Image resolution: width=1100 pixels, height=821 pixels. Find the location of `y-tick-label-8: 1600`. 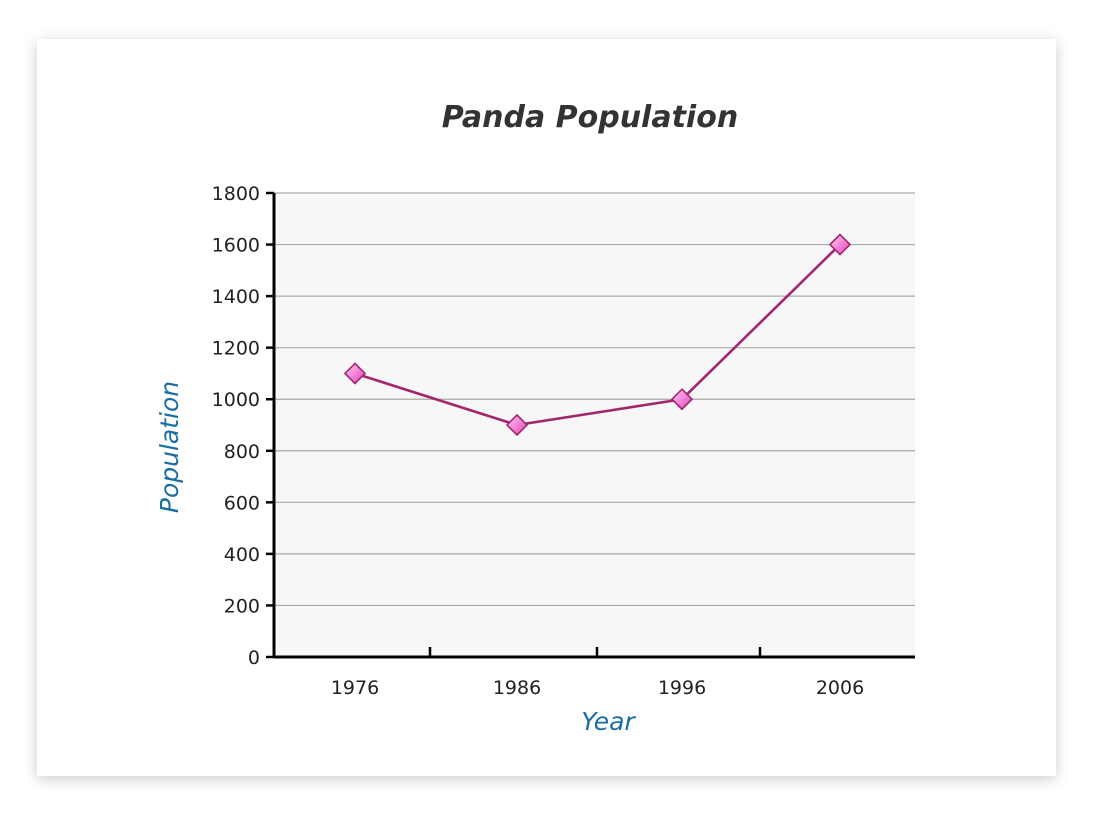

y-tick-label-8: 1600 is located at coordinates (236, 246).